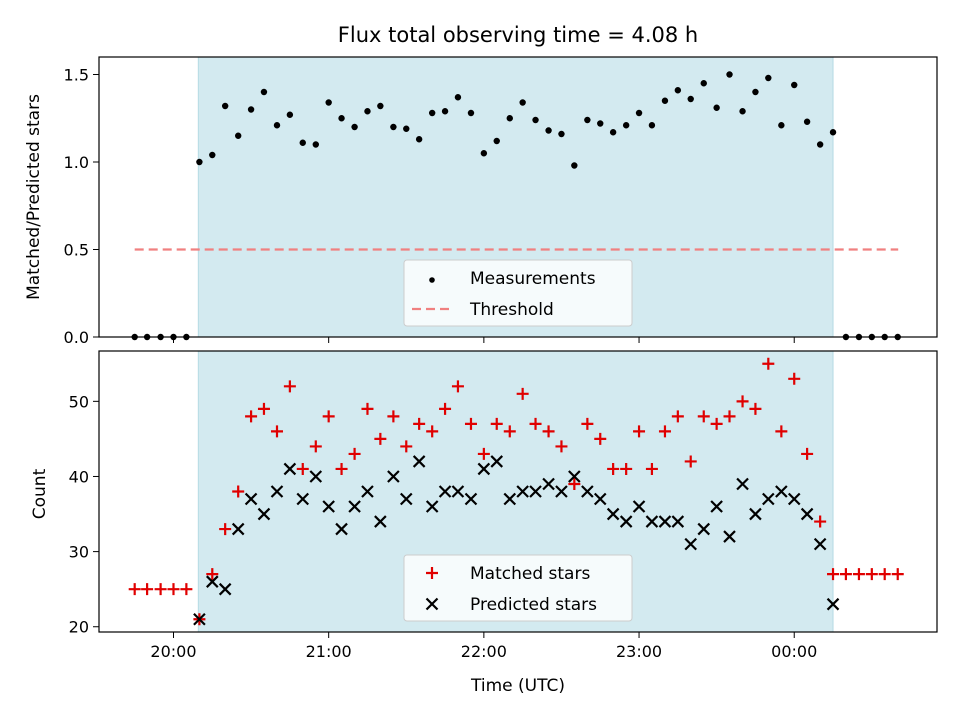 The width and height of the screenshot is (960, 724). Describe the element at coordinates (76, 75) in the screenshot. I see `top-y-tick-label: 1.5` at that location.